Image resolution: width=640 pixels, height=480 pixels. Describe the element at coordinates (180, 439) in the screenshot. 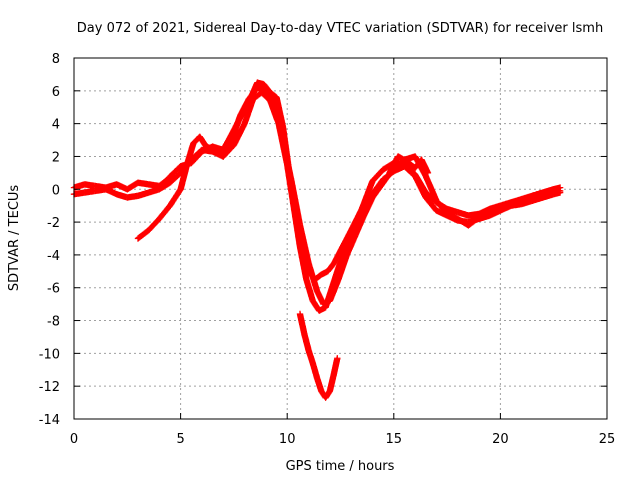

I see `x-tick-label: 5` at that location.